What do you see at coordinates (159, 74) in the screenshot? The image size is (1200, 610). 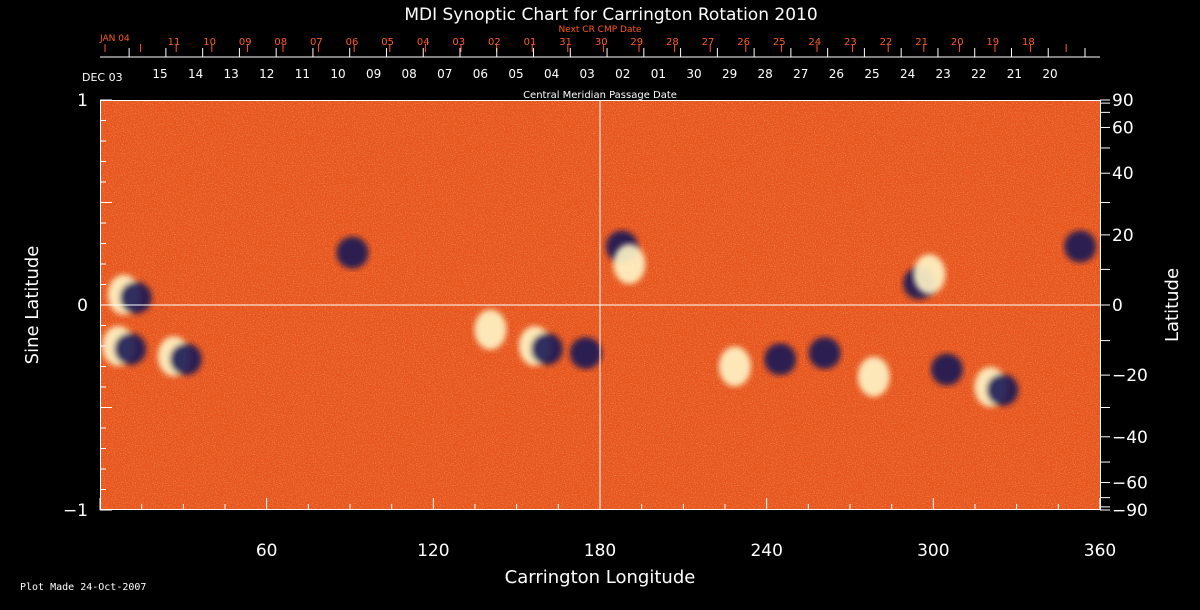 I see `cmp-date-label: 15` at bounding box center [159, 74].